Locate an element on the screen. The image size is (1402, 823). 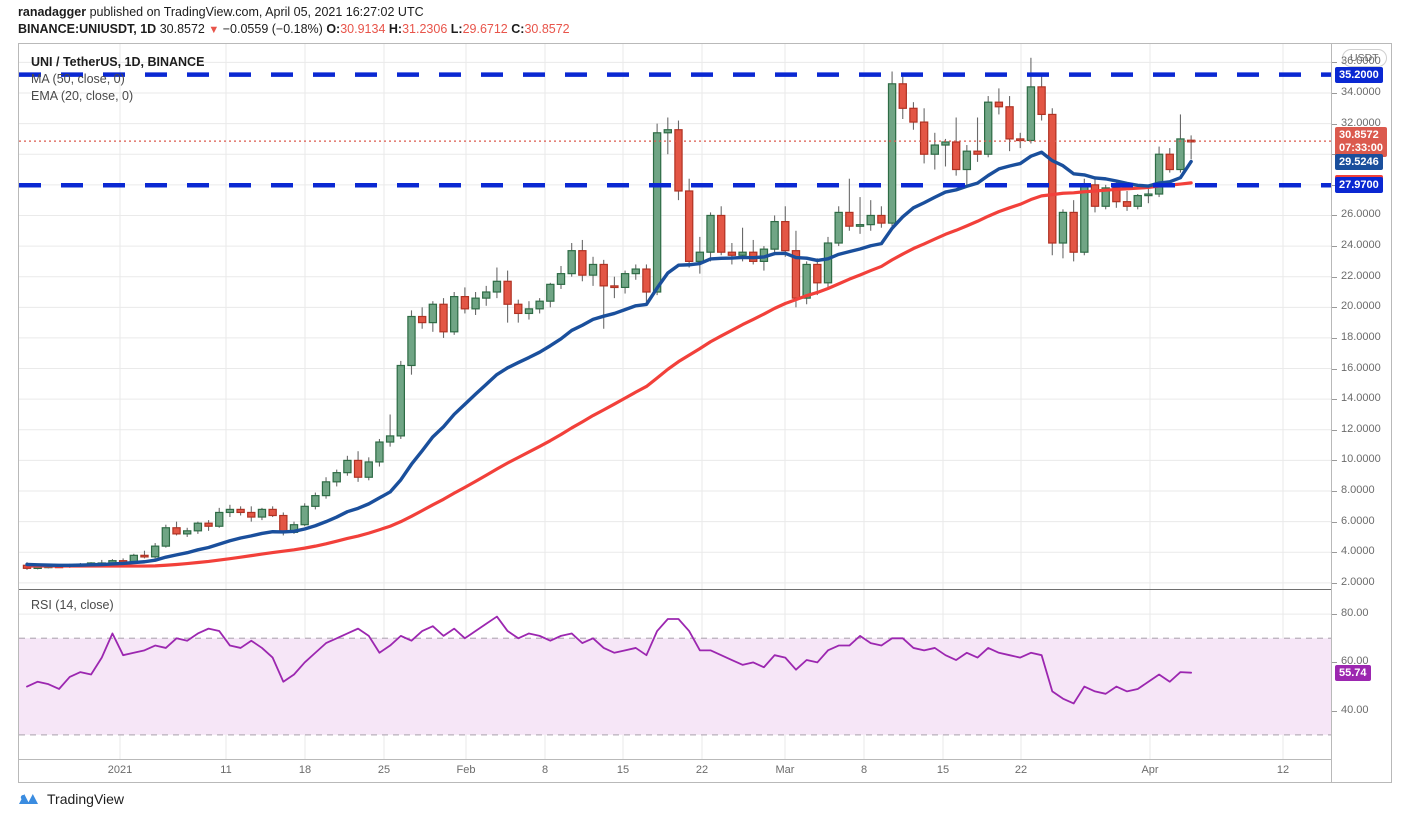
price-tick-label: 26.0000 is located at coordinates (1361, 214).